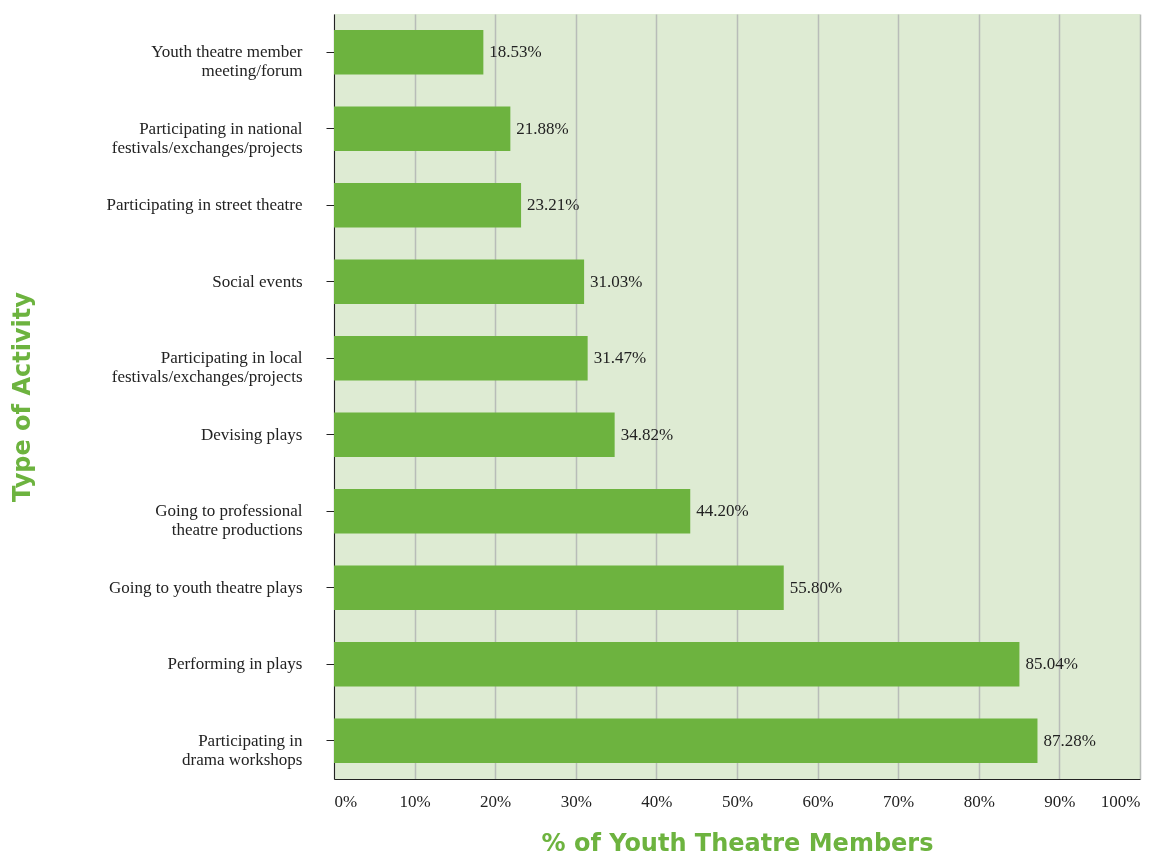 The image size is (1163, 863). I want to click on data-label: 23.21%, so click(553, 205).